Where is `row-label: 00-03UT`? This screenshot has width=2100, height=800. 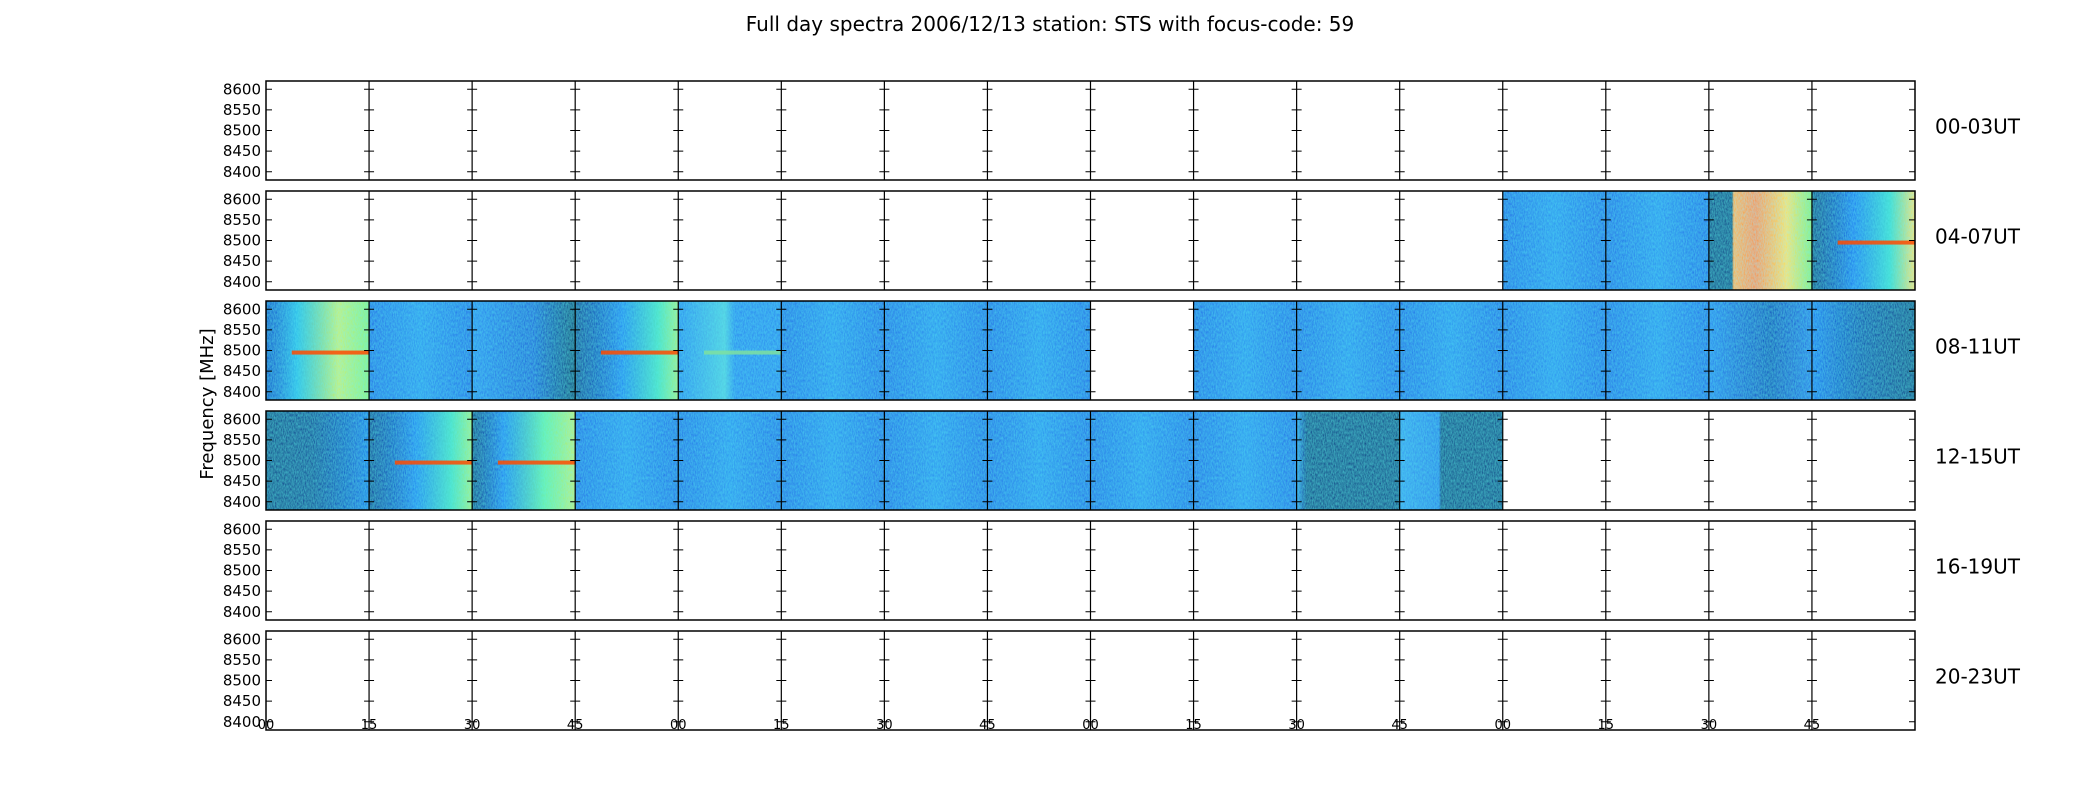
row-label: 00-03UT is located at coordinates (1978, 127).